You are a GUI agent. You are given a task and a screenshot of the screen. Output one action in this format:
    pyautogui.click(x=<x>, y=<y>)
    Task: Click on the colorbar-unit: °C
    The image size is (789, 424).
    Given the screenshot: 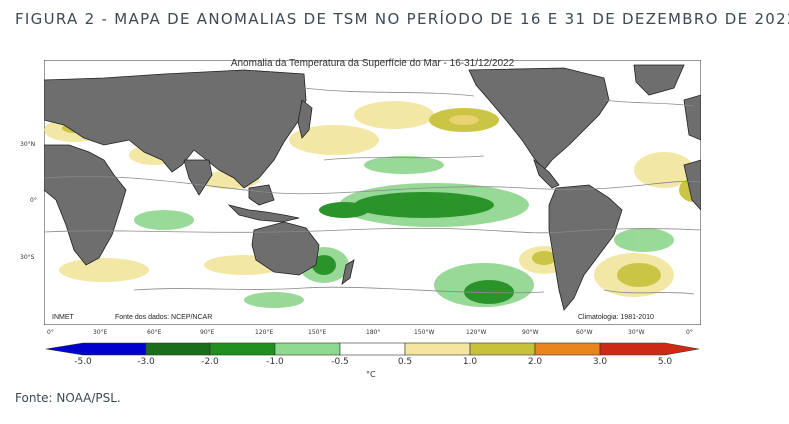 What is the action you would take?
    pyautogui.click(x=371, y=374)
    